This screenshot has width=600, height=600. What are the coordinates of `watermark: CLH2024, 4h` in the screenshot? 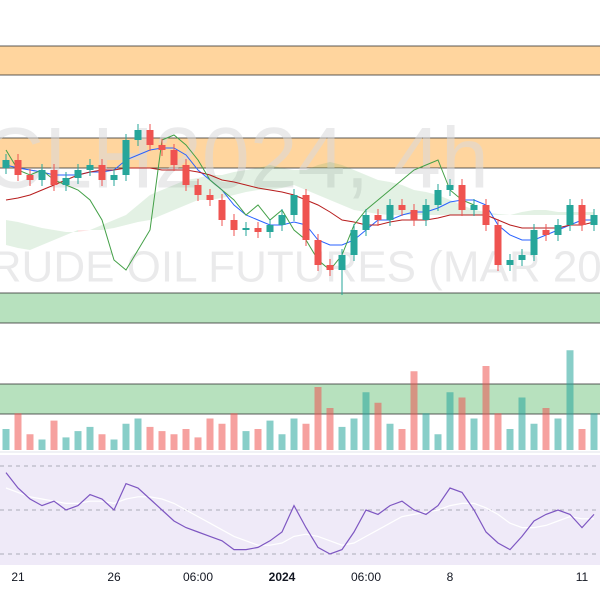 It's located at (244, 159).